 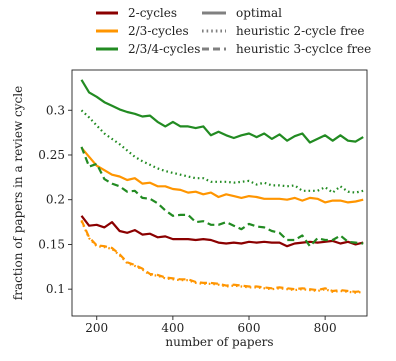 I want to click on x-axis-ticks: 200 400 600 800, so click(x=211, y=325).